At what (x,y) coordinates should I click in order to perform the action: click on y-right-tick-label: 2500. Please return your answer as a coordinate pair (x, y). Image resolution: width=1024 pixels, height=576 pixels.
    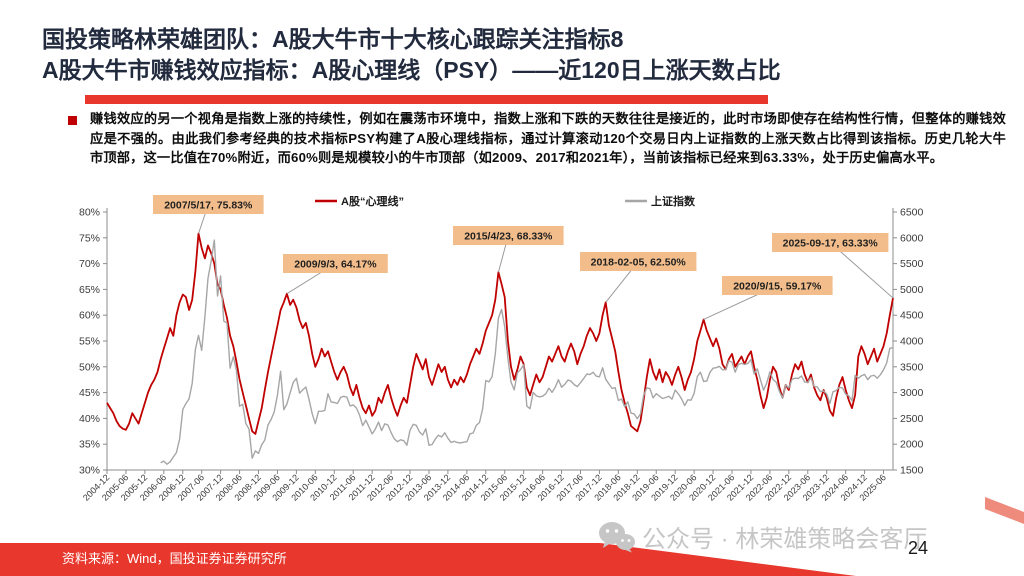
    Looking at the image, I should click on (912, 419).